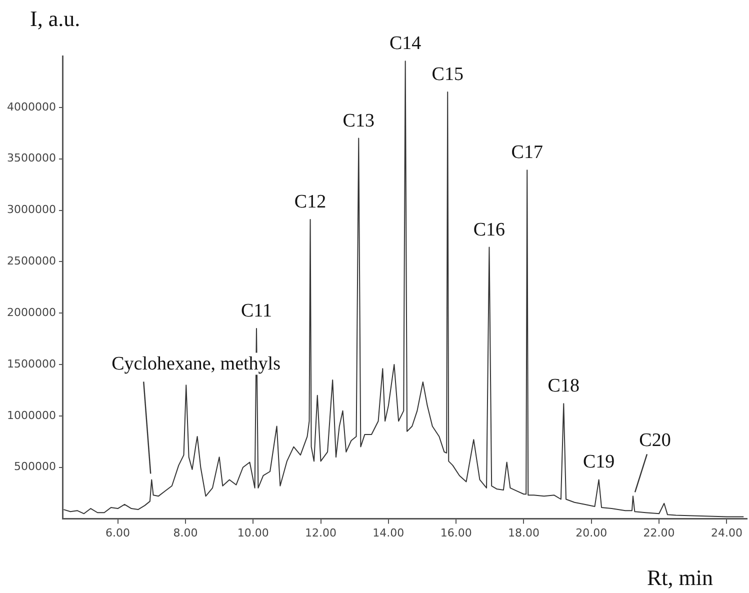  What do you see at coordinates (388, 533) in the screenshot?
I see `x-tick-label: 14.00` at bounding box center [388, 533].